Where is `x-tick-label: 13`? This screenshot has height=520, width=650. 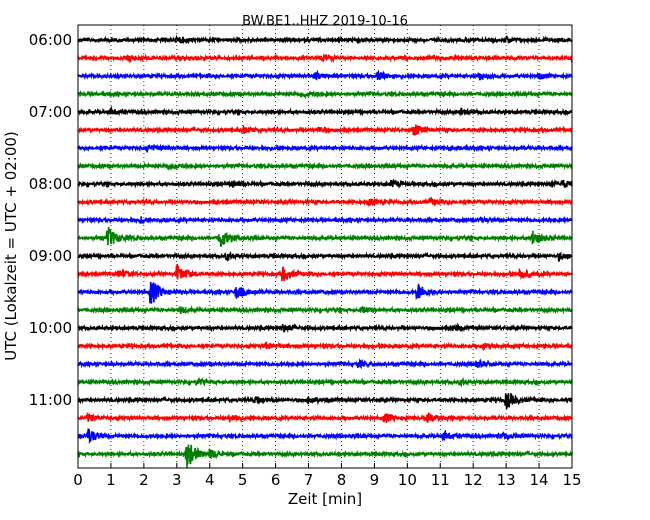
x-tick-label: 13 is located at coordinates (506, 480).